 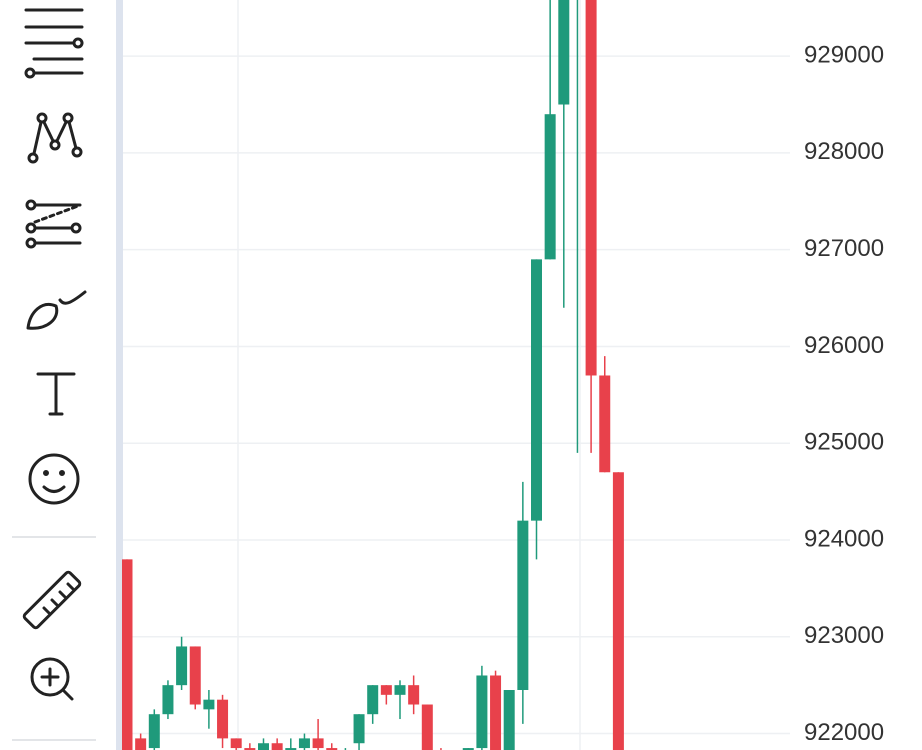 What do you see at coordinates (844, 538) in the screenshot?
I see `y-tick-label: 924000` at bounding box center [844, 538].